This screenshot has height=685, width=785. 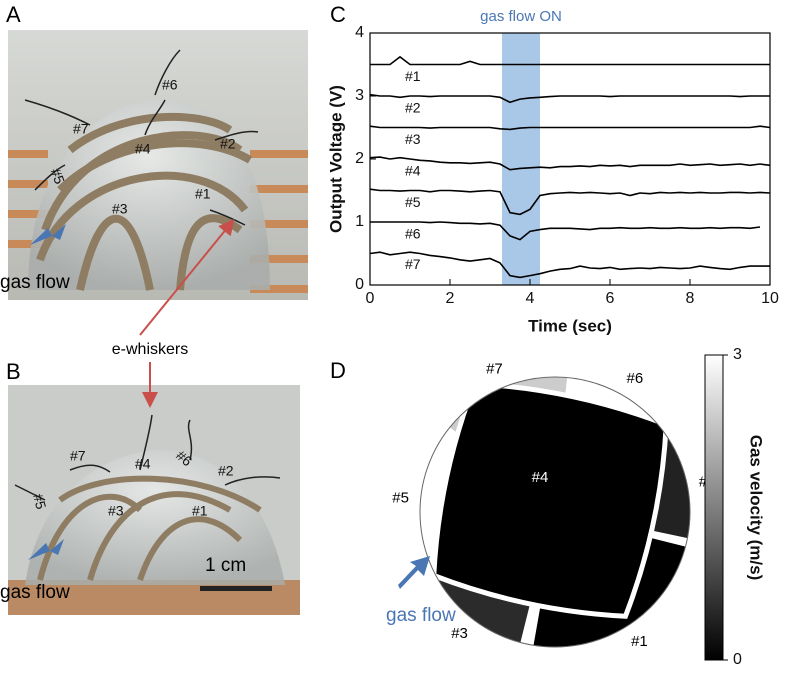 What do you see at coordinates (370, 298) in the screenshot?
I see `x-tick-label: 0` at bounding box center [370, 298].